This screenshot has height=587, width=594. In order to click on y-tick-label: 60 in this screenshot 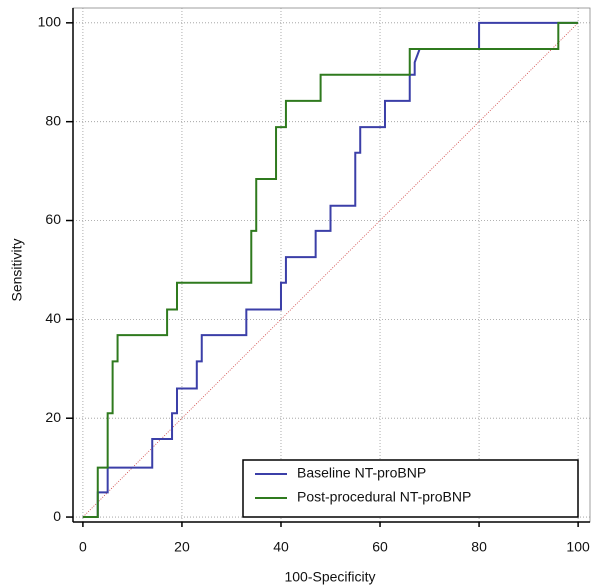, I will do `click(53, 219)`.